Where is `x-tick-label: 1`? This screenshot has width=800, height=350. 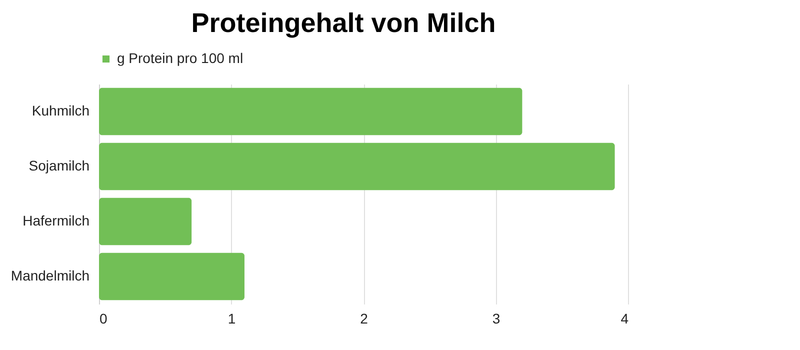 x-tick-label: 1 is located at coordinates (232, 318).